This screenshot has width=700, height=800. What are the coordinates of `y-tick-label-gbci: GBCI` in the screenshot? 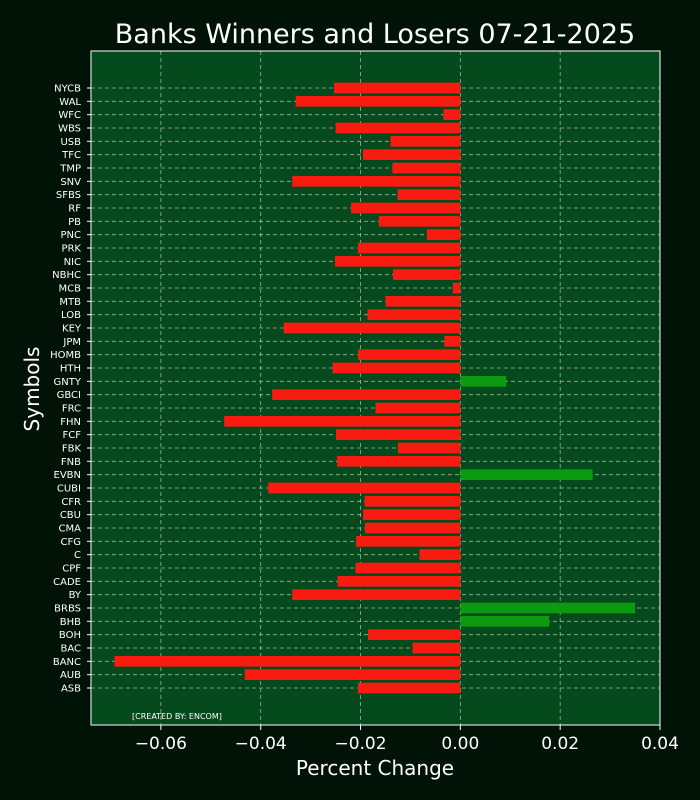 It's located at (69, 395).